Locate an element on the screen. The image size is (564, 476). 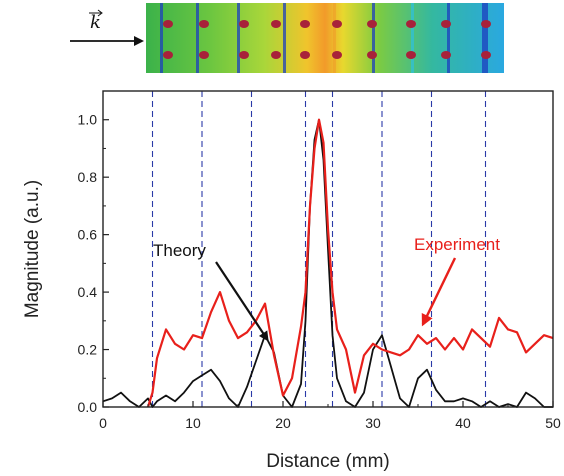
field-map is located at coordinates (325, 38).